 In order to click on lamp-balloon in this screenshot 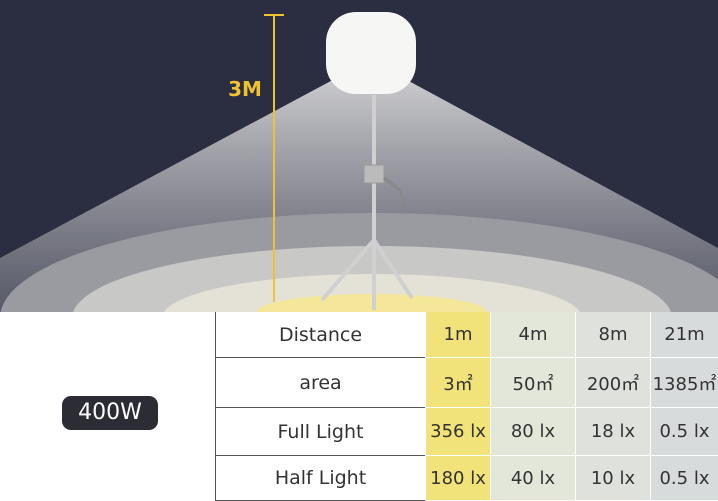, I will do `click(371, 53)`.